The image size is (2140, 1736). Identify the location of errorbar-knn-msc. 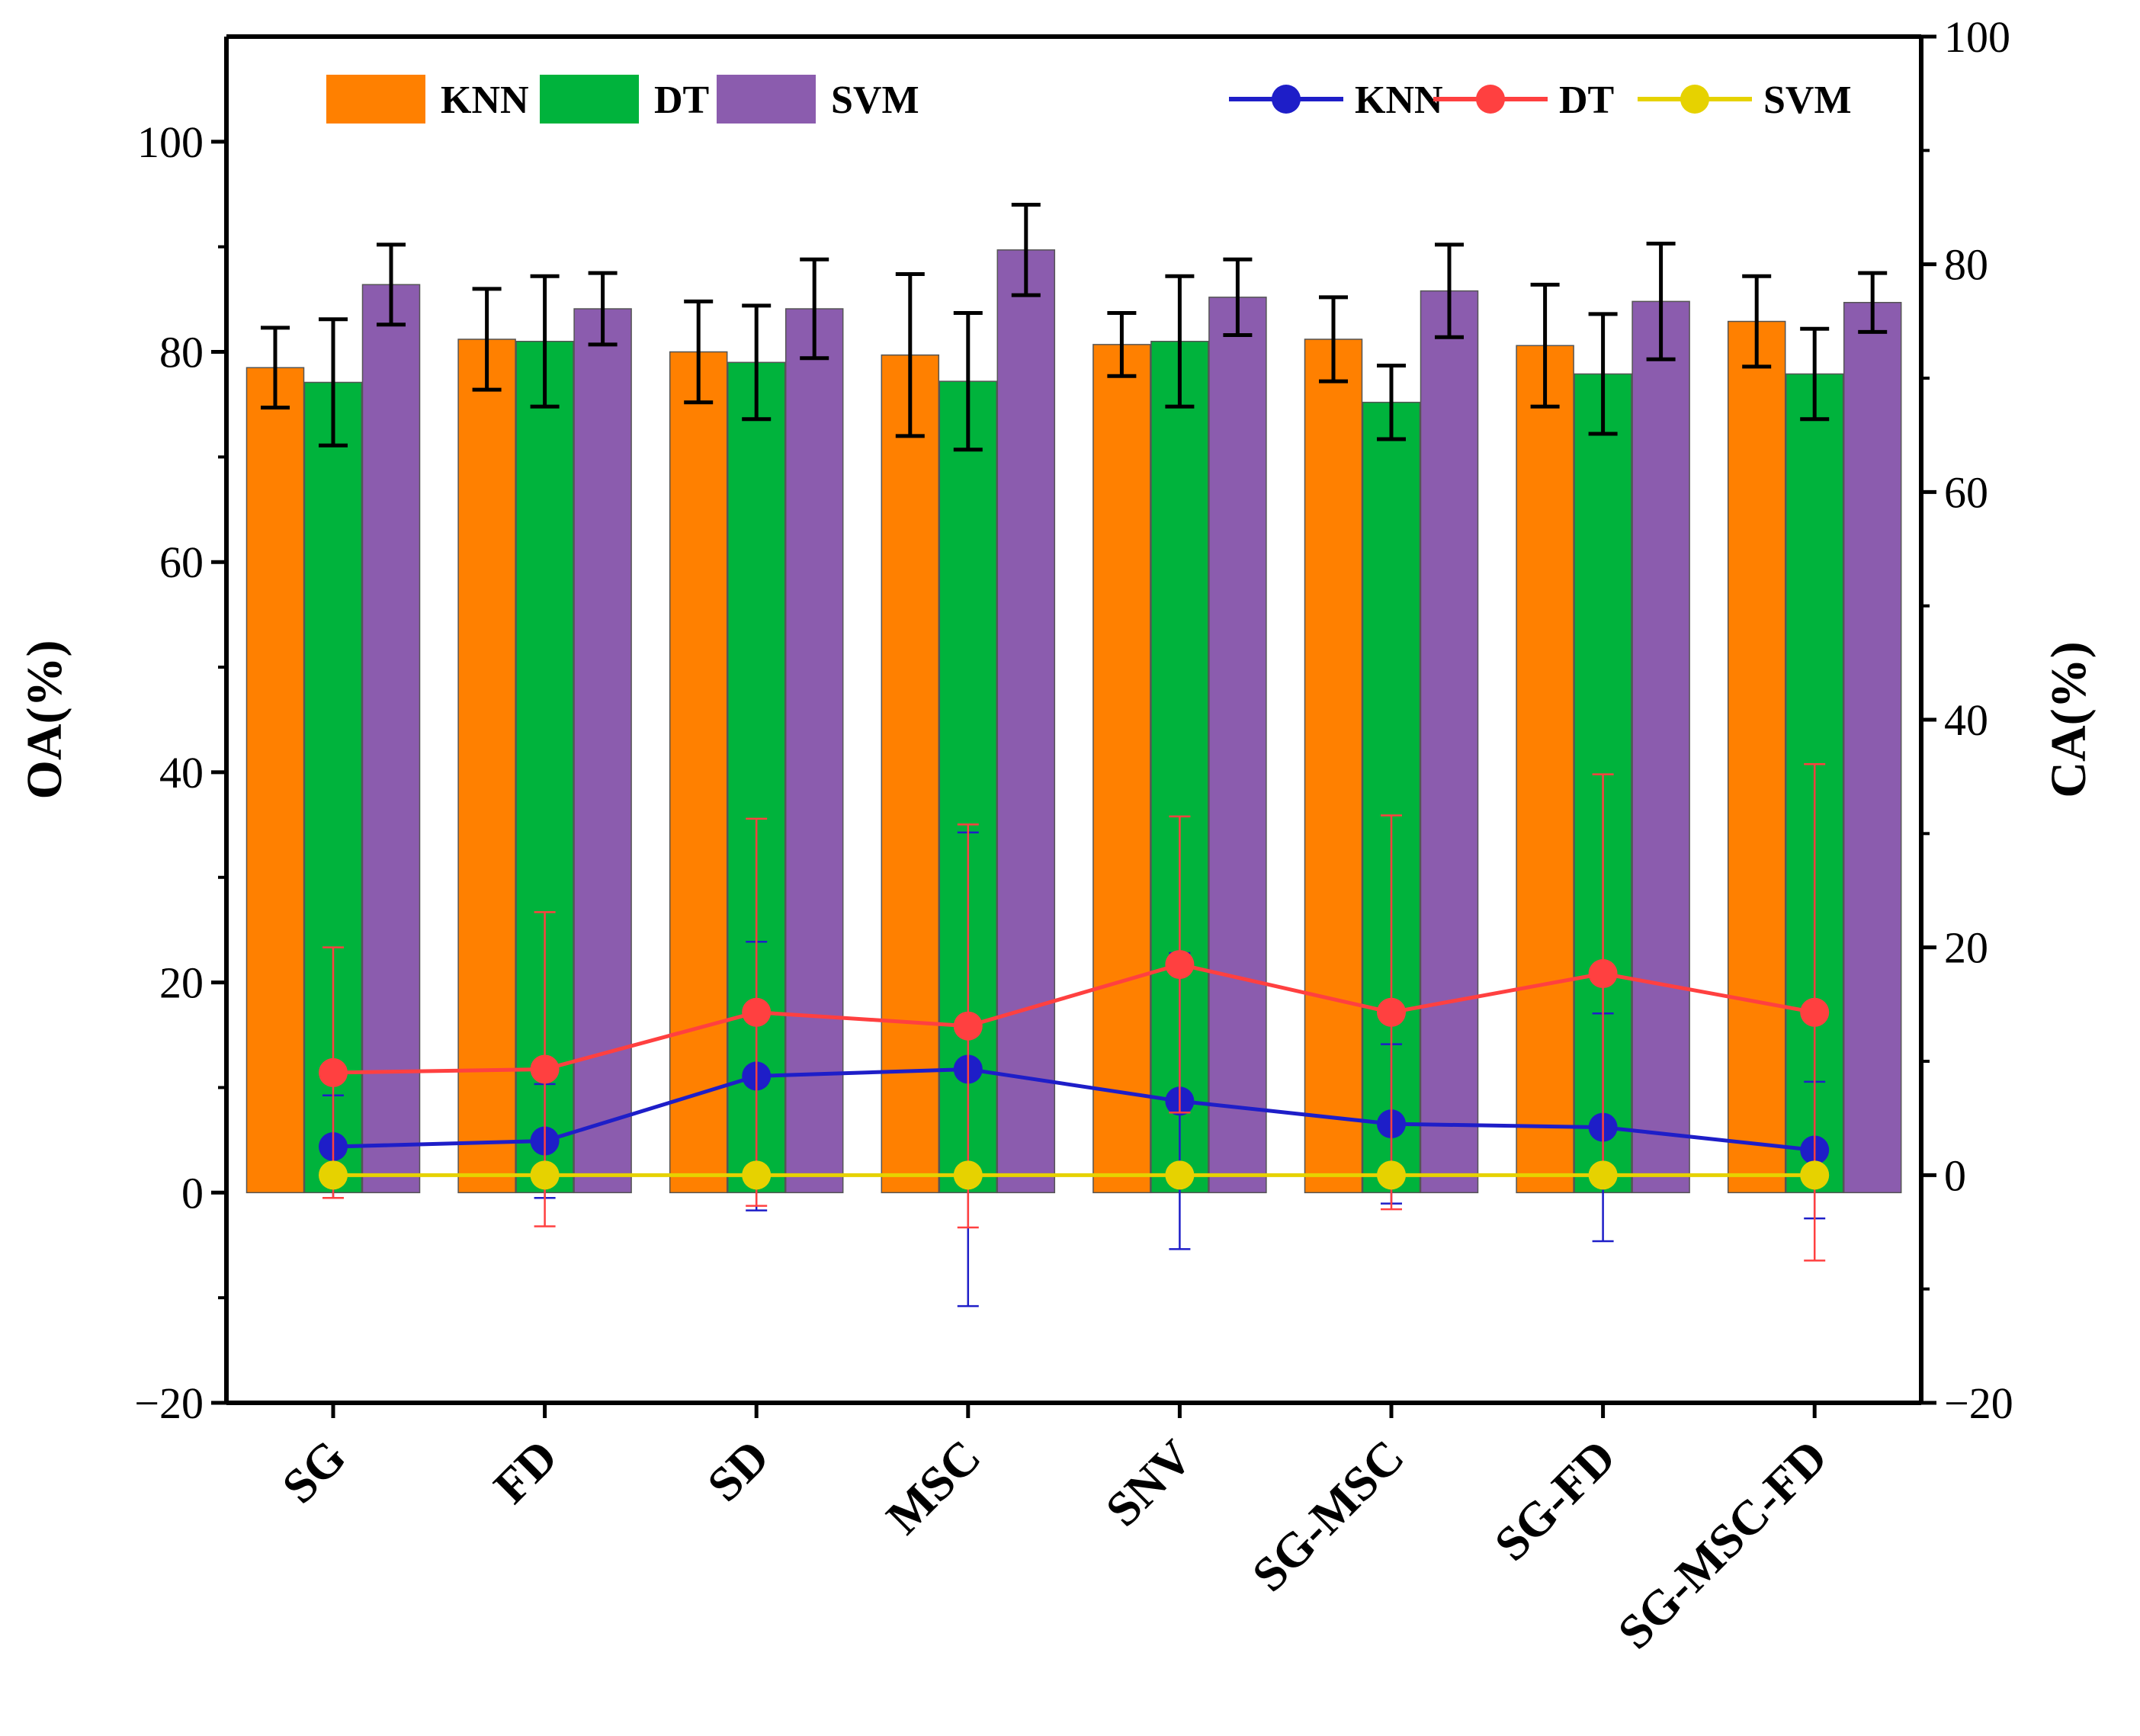
(910, 355).